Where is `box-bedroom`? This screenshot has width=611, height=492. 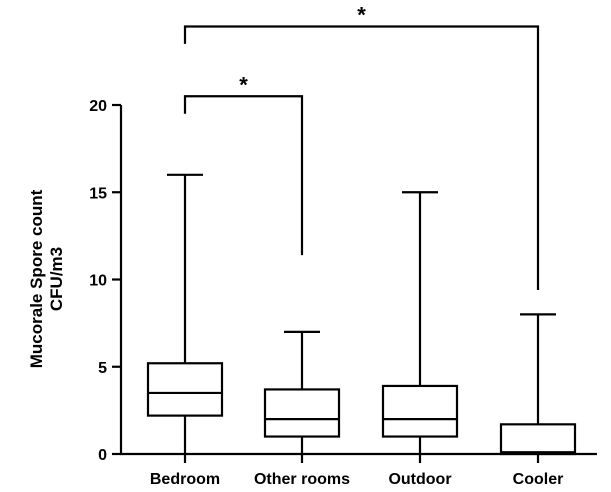
box-bedroom is located at coordinates (185, 313).